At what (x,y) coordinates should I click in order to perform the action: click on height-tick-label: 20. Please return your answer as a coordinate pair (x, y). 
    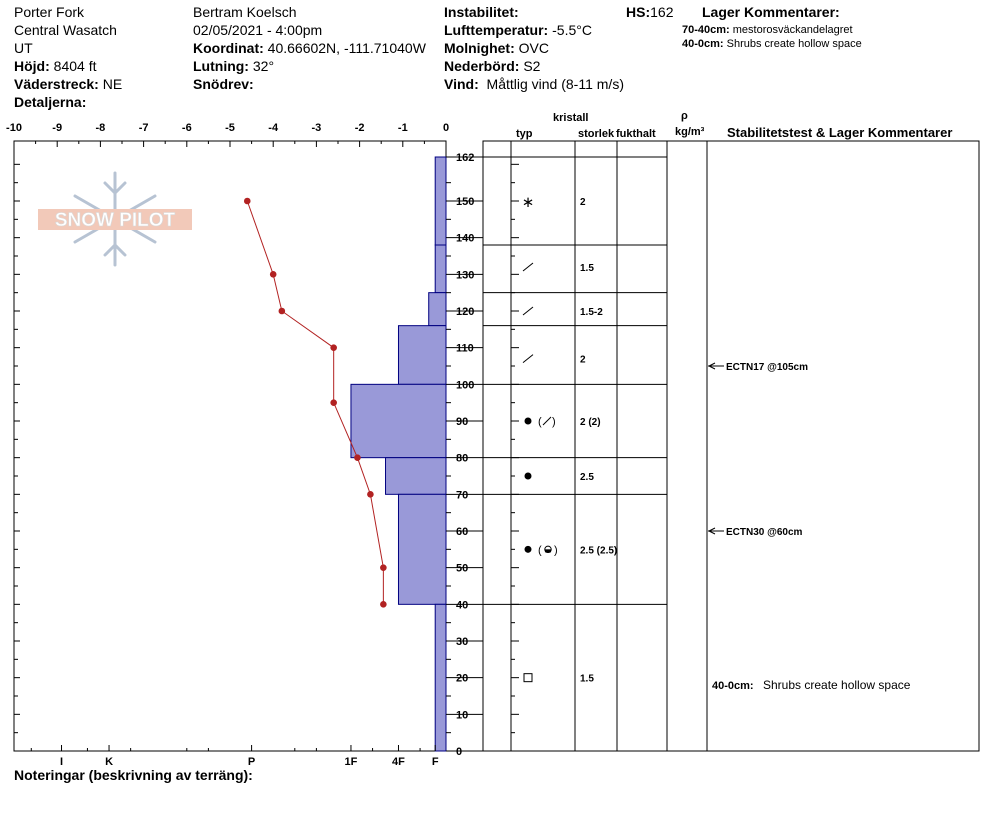
    Looking at the image, I should click on (462, 679).